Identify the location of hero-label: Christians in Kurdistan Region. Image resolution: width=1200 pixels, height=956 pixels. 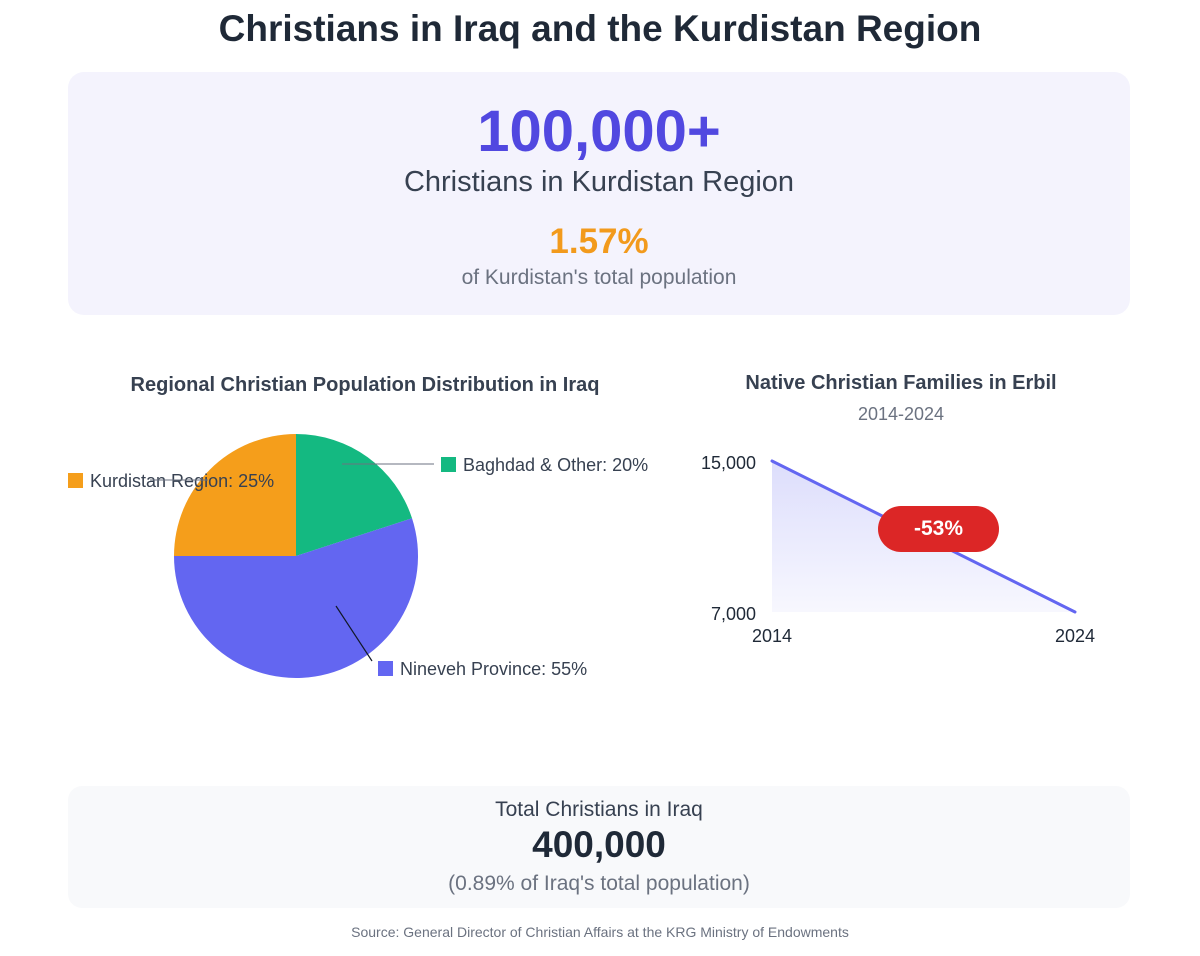
(599, 182).